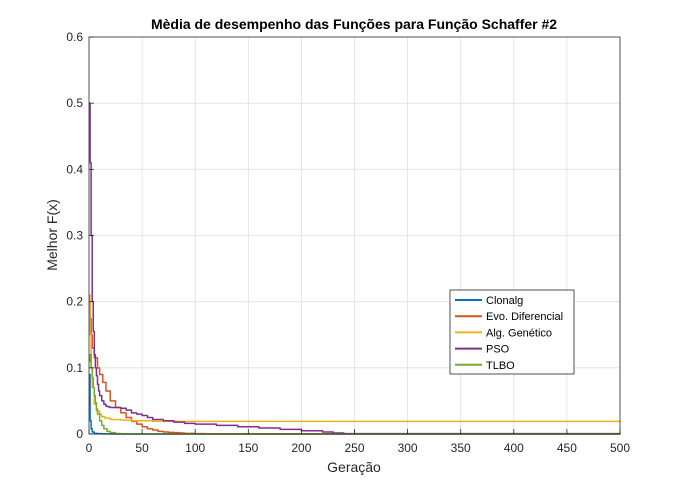  What do you see at coordinates (74, 302) in the screenshot?
I see `y-tick-label: 0.2` at bounding box center [74, 302].